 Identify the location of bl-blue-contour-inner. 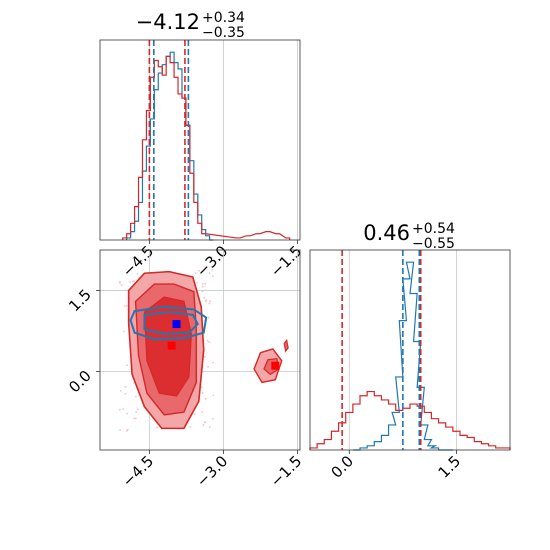
(171, 323).